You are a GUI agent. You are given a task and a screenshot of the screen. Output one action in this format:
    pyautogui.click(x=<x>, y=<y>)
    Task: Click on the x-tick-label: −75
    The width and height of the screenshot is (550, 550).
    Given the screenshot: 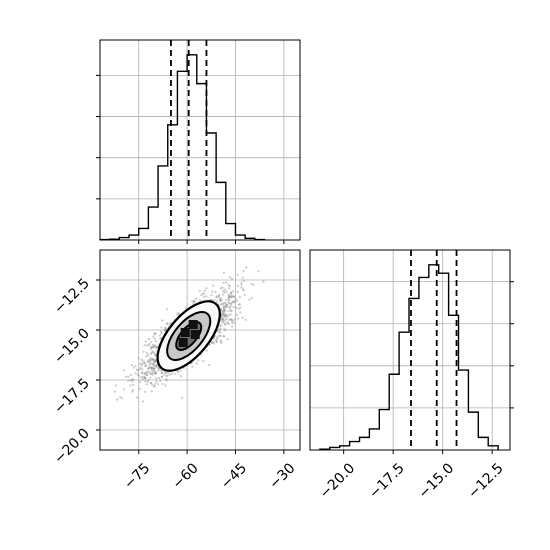 What is the action you would take?
    pyautogui.click(x=137, y=476)
    